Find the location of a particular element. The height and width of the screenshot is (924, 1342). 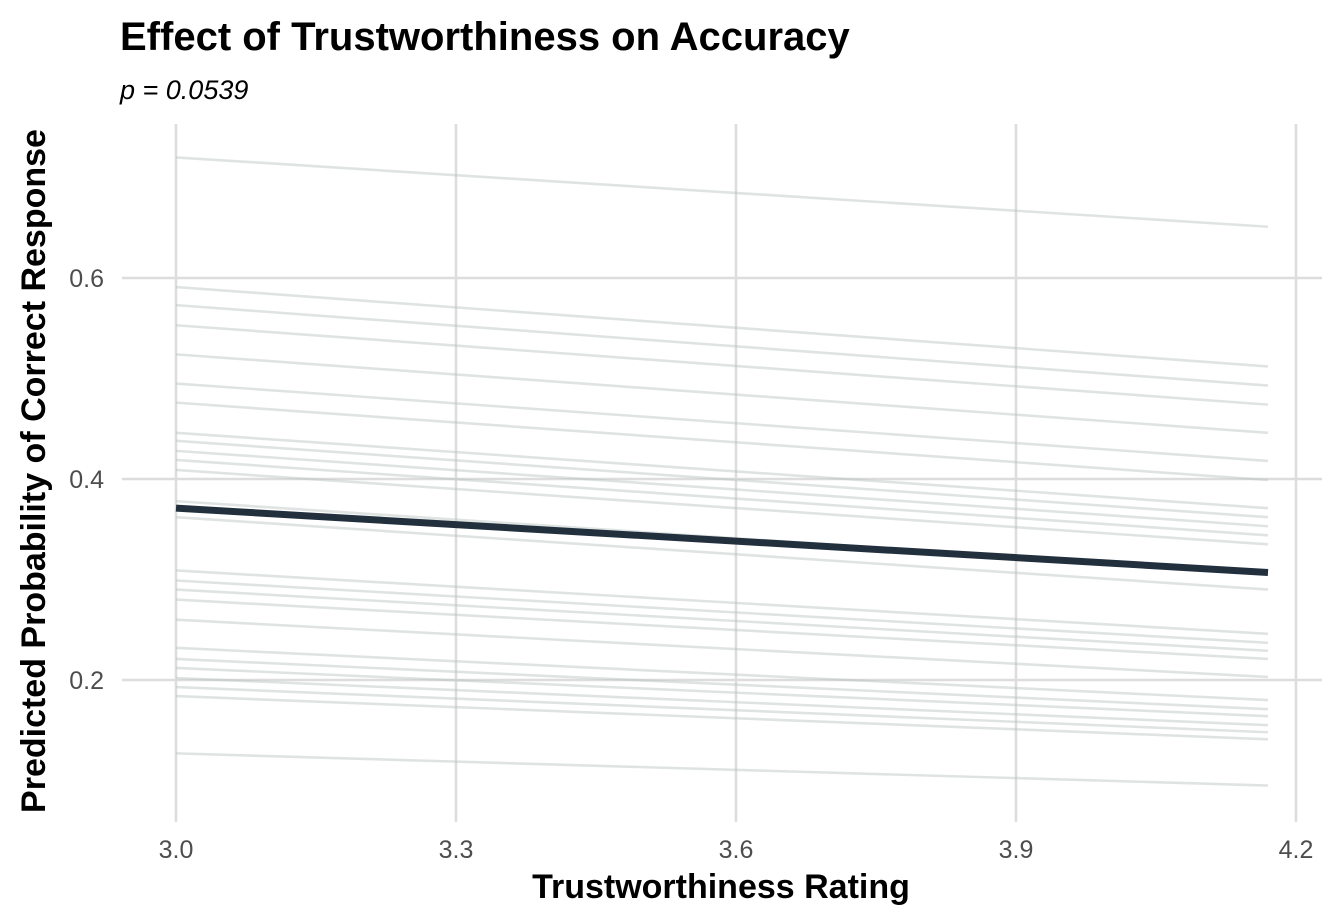

x-axis-title: Trustworthiness Rating is located at coordinates (721, 887).